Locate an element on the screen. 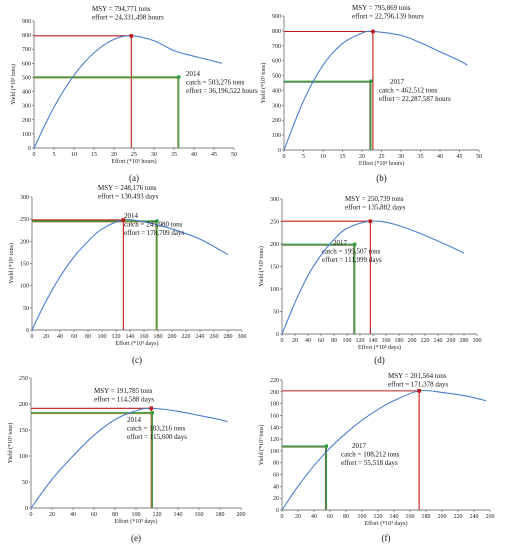  msy-effort-label: effort = 135,882 days is located at coordinates (375, 208).